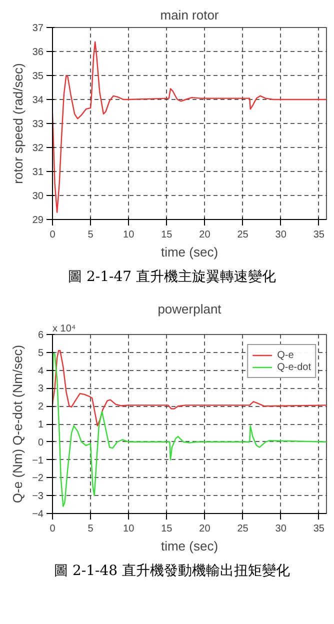  Describe the element at coordinates (41, 335) in the screenshot. I see `y-tick-label: 6` at that location.